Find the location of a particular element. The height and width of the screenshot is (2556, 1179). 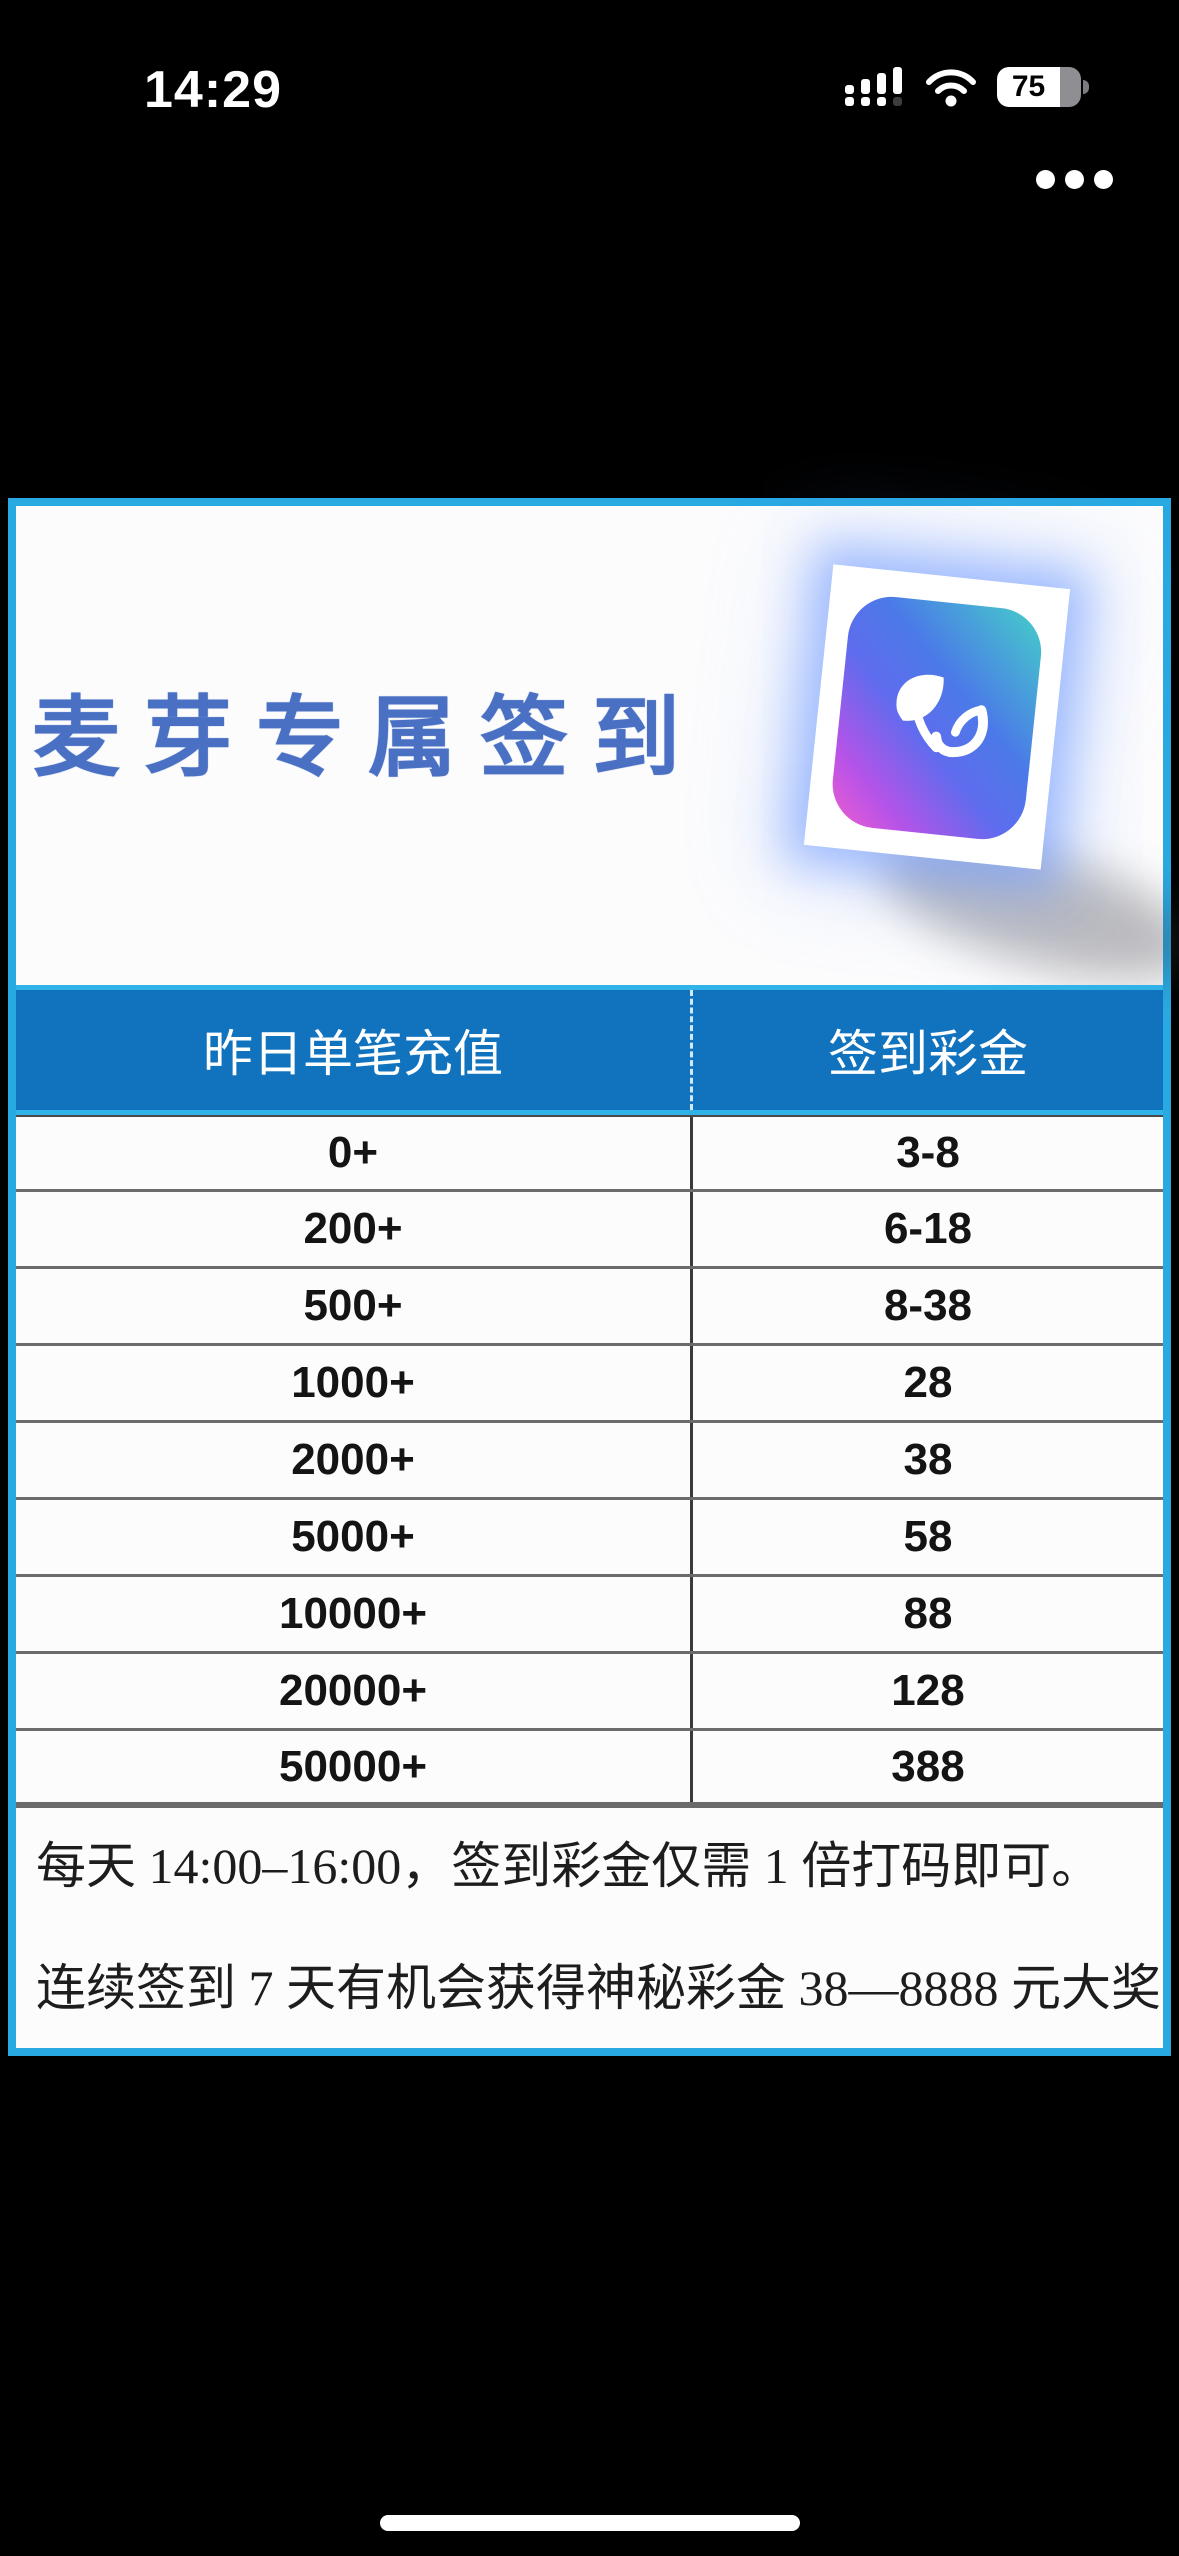

icon-gradient-tile is located at coordinates (937, 718).